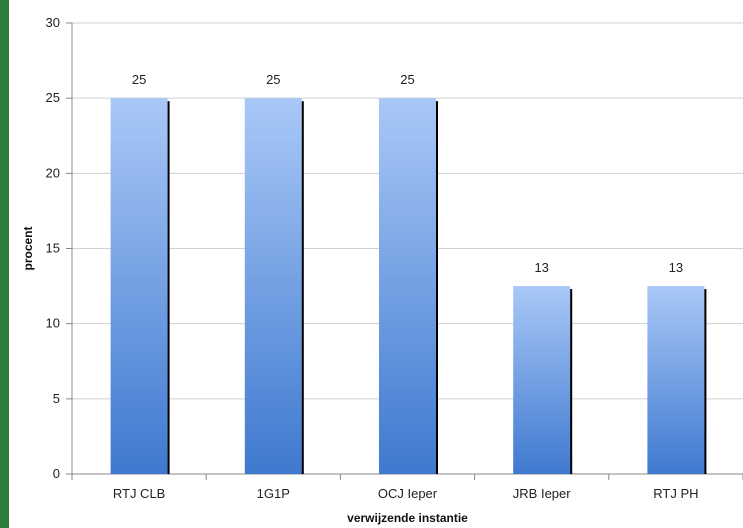  What do you see at coordinates (53, 22) in the screenshot?
I see `y-tick-label: 30` at bounding box center [53, 22].